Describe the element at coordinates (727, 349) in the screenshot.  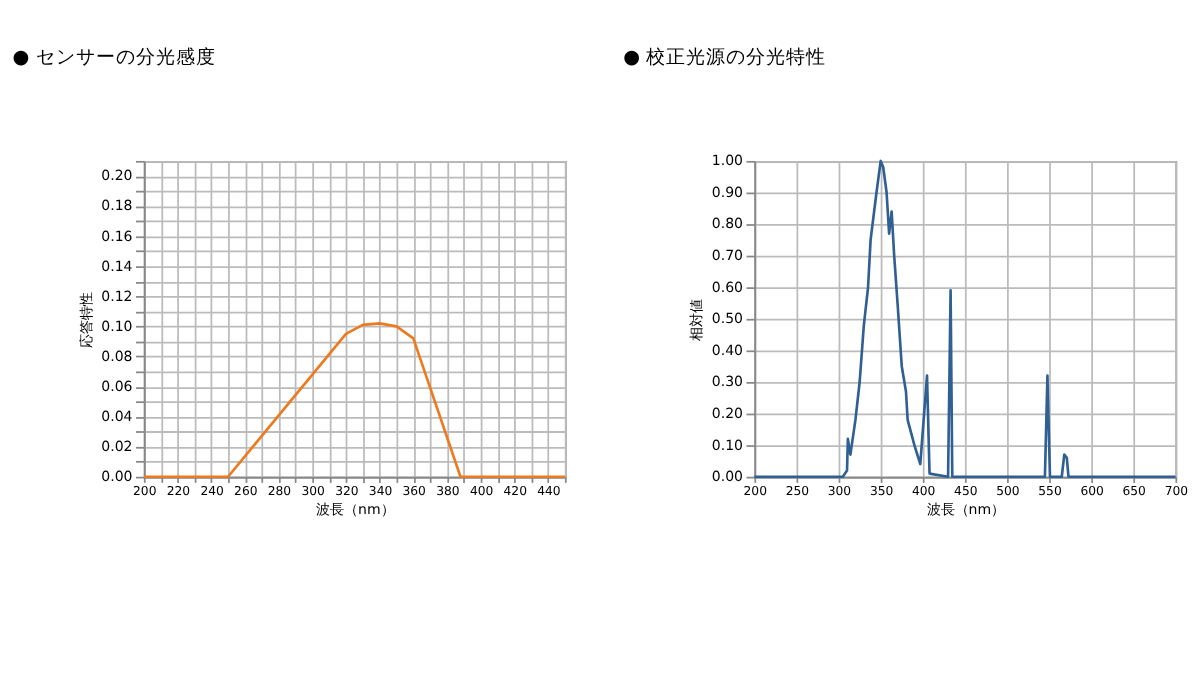
I see `y-tick-label: 0.40` at that location.